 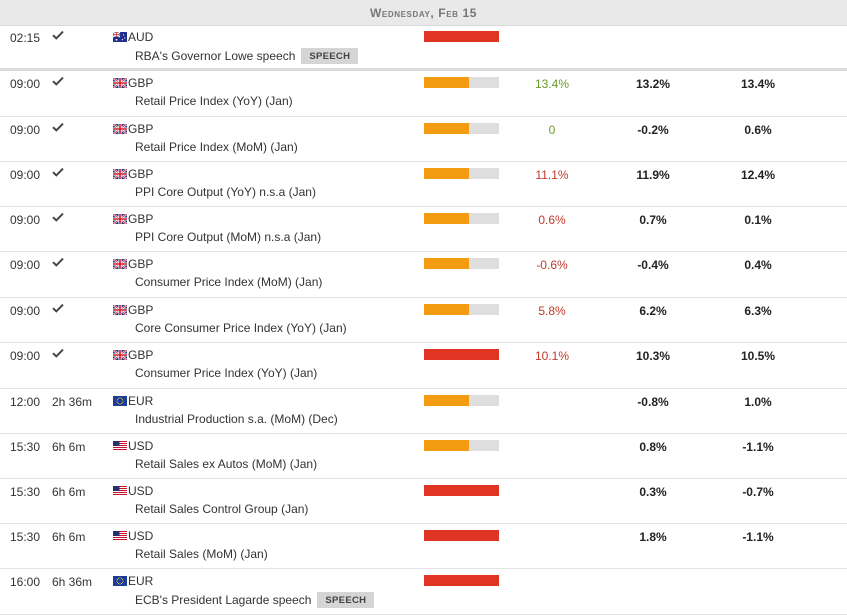 What do you see at coordinates (758, 311) in the screenshot?
I see `previous-value: 6.3%` at bounding box center [758, 311].